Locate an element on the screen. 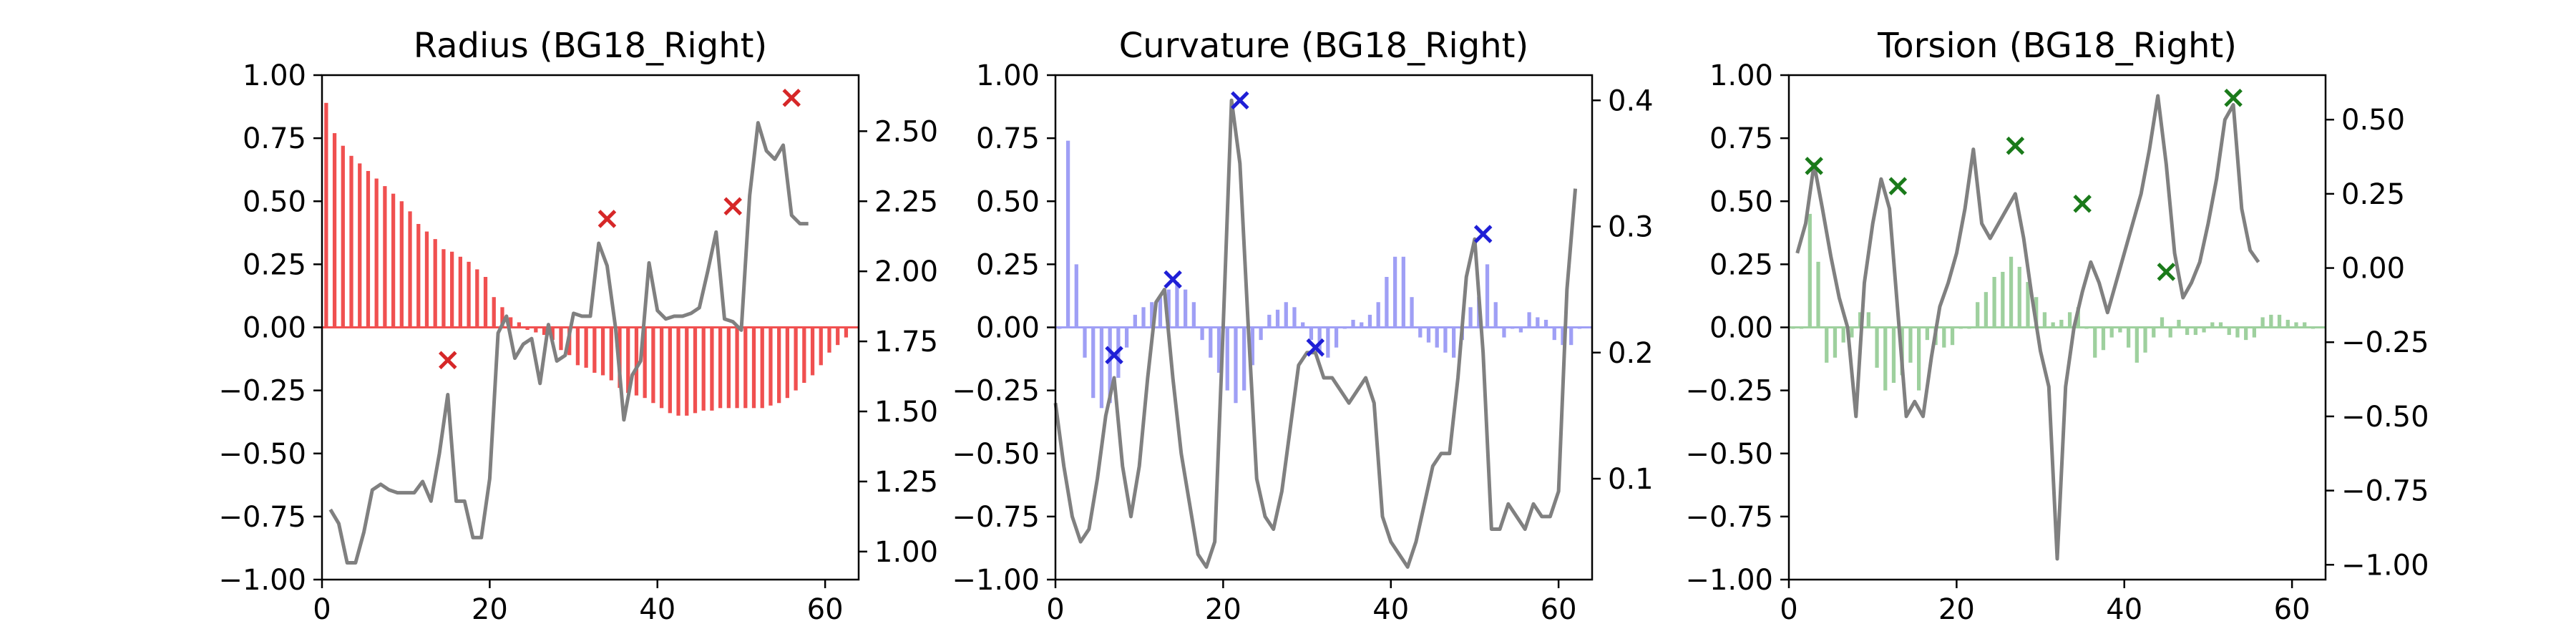  radius-y-tick-label: −0.50 is located at coordinates (262, 454).